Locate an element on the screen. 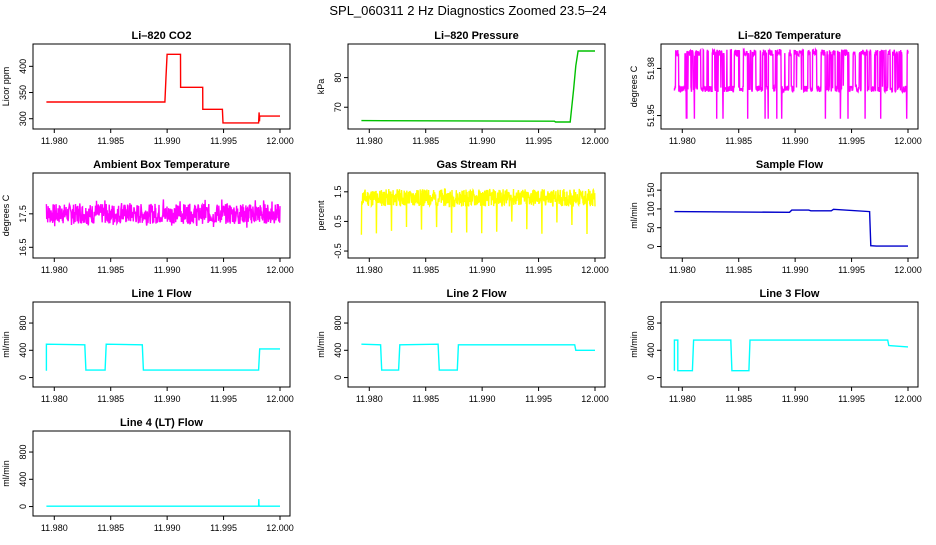  y-tick-label: 51.95 is located at coordinates (651, 115).